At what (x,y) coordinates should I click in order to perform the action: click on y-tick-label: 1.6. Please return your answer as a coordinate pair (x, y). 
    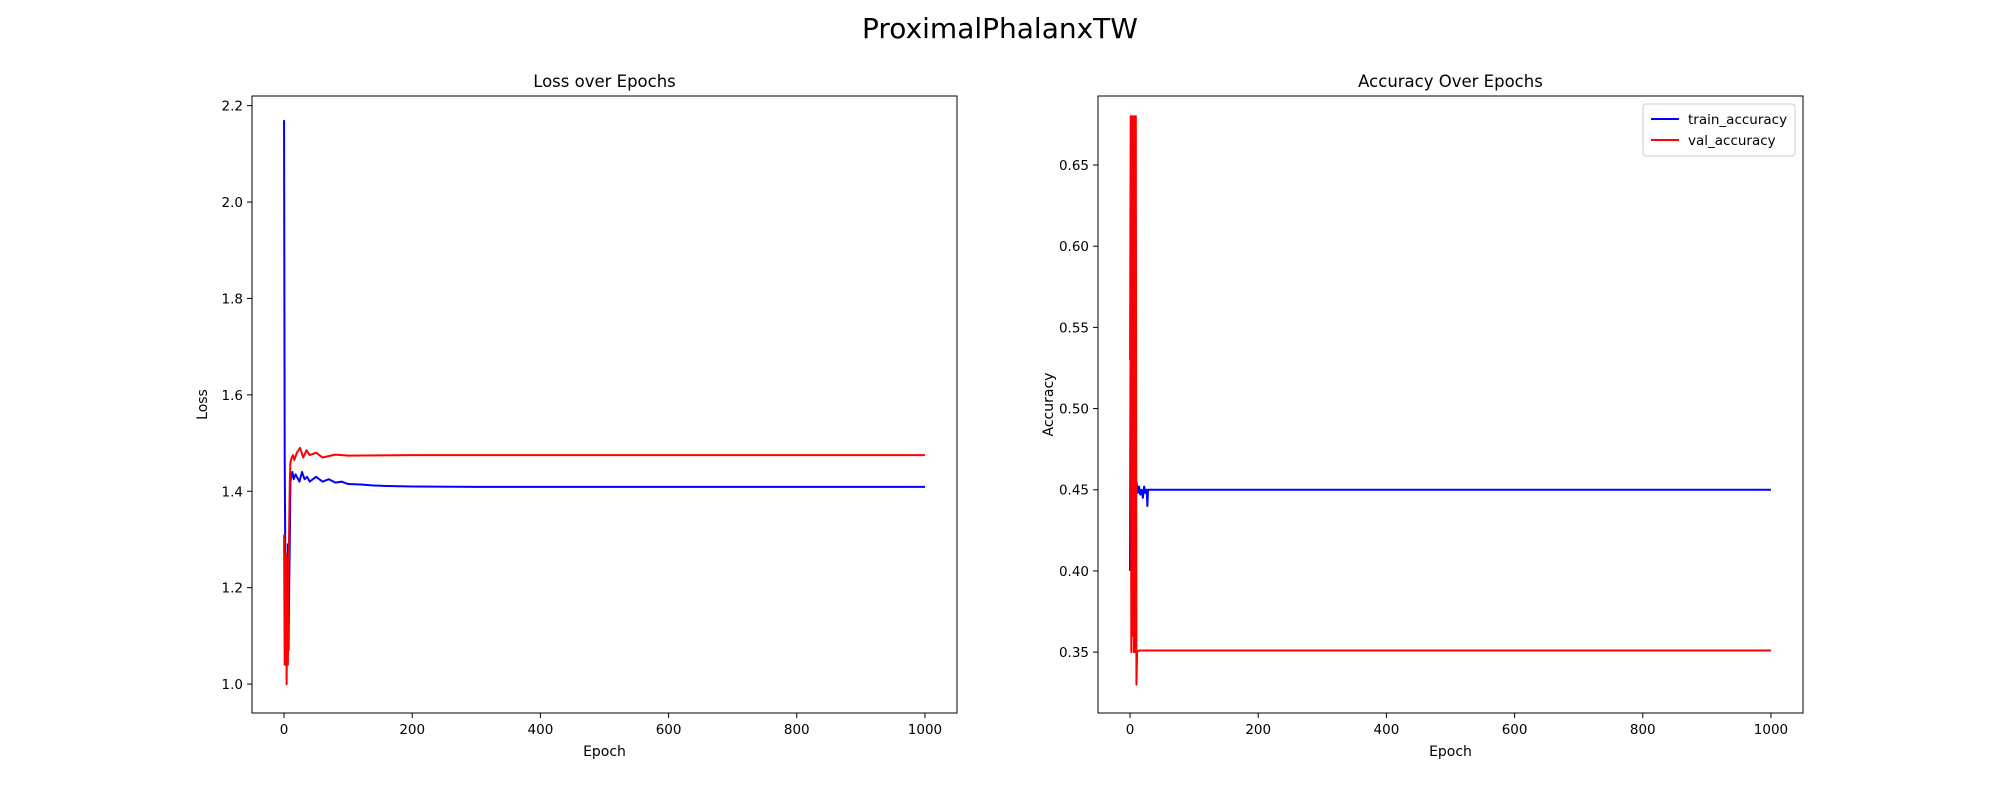
    Looking at the image, I should click on (232, 396).